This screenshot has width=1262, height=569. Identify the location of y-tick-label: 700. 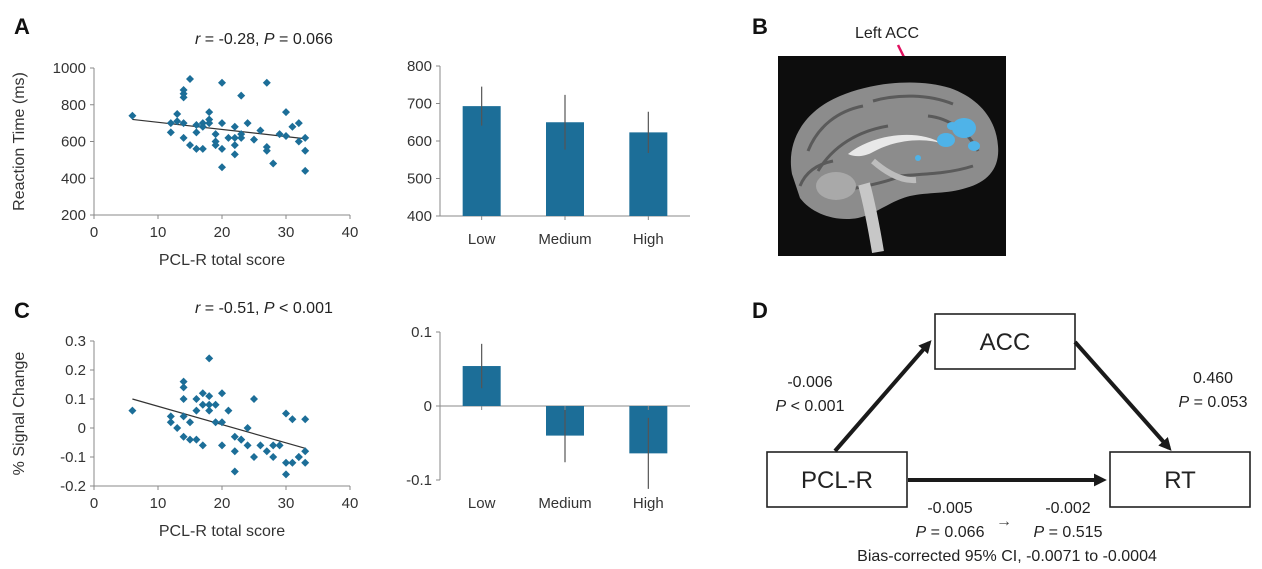
(419, 104).